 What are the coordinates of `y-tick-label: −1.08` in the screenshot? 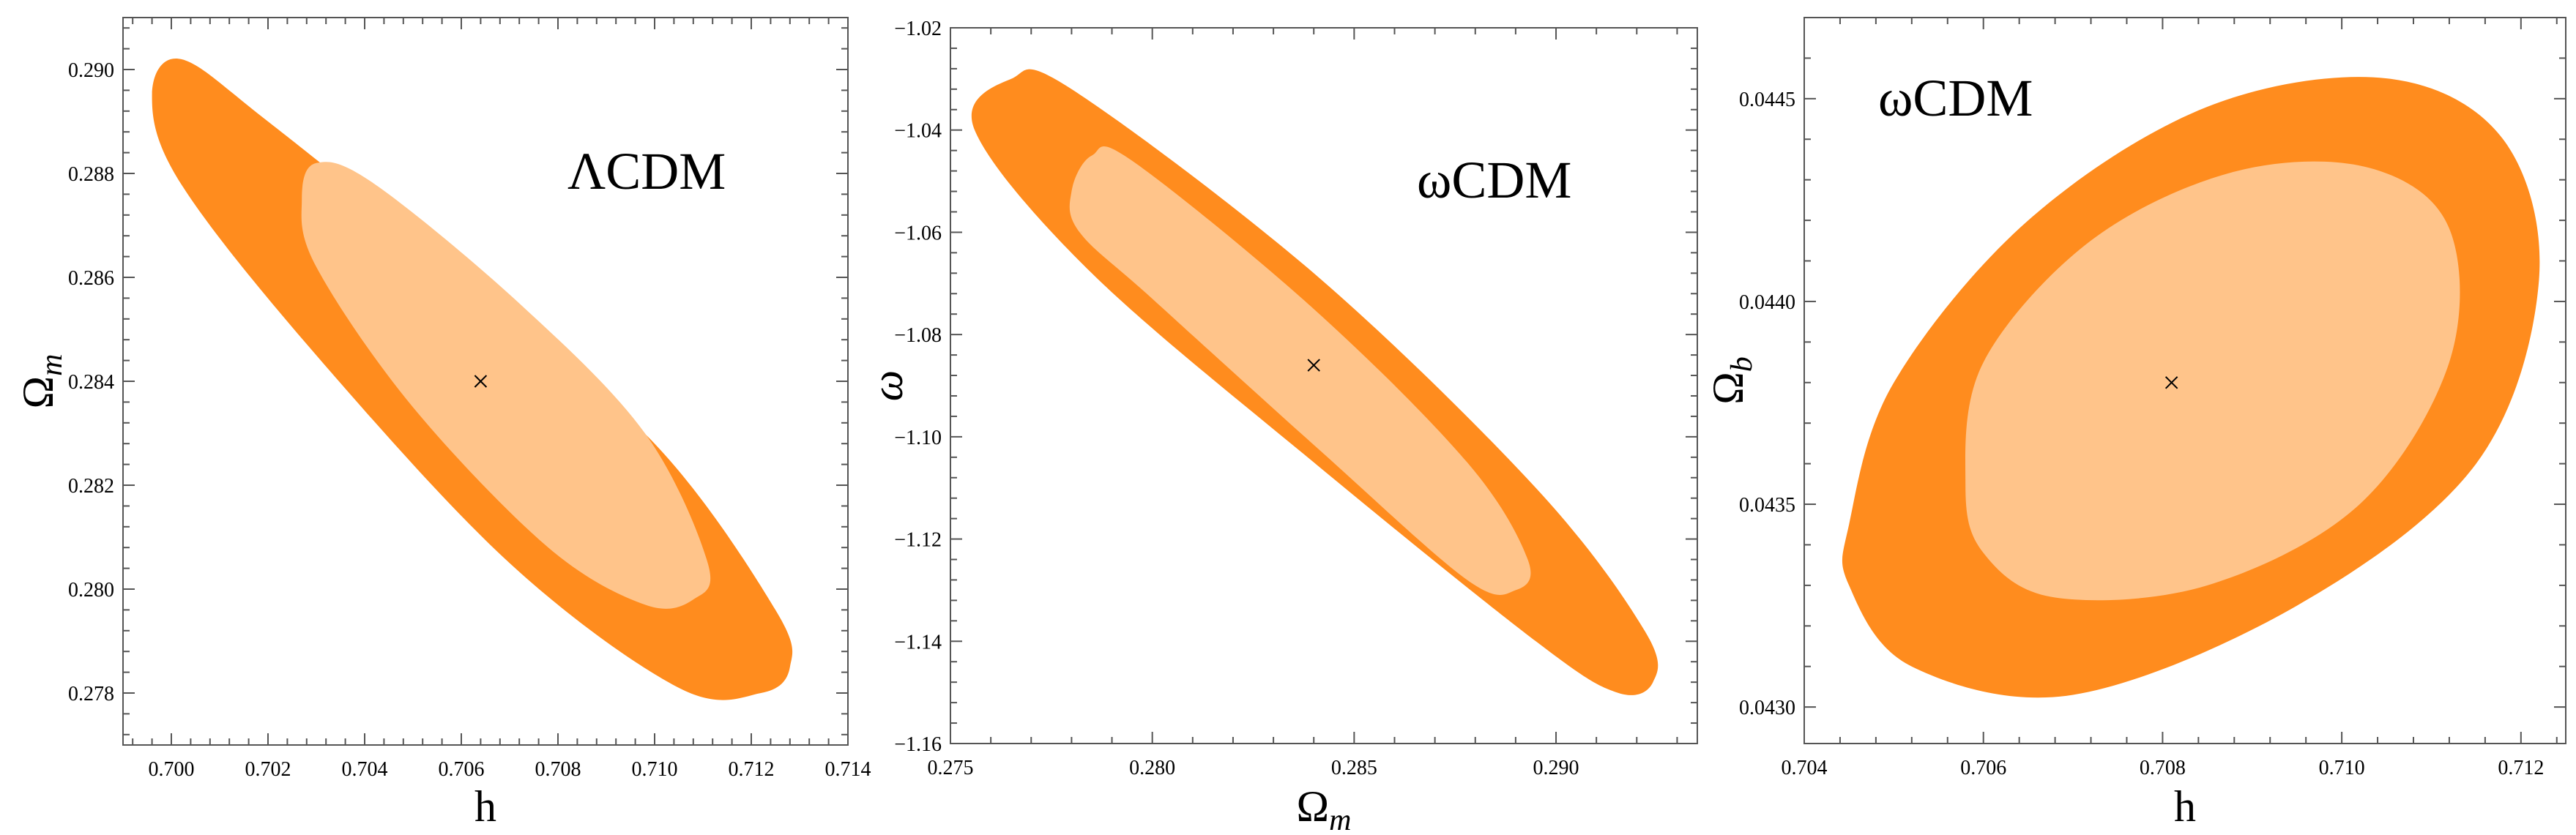 It's located at (918, 335).